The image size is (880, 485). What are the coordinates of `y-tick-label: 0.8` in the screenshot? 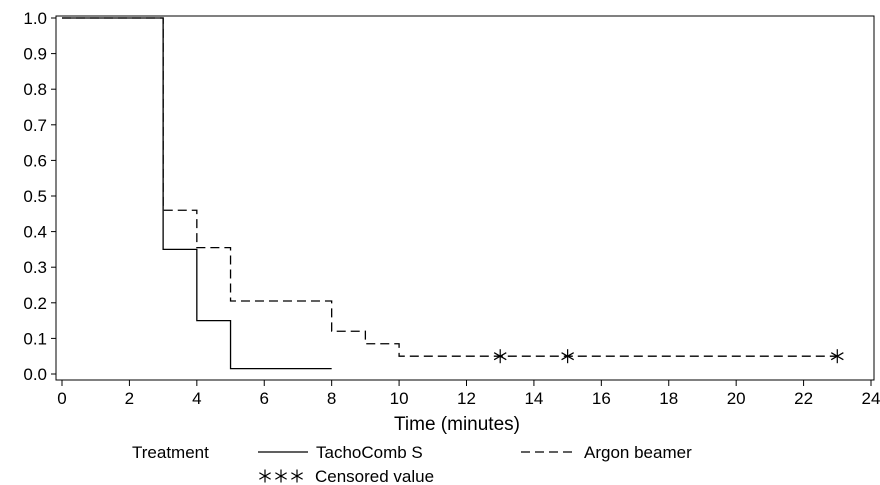 It's located at (35, 89).